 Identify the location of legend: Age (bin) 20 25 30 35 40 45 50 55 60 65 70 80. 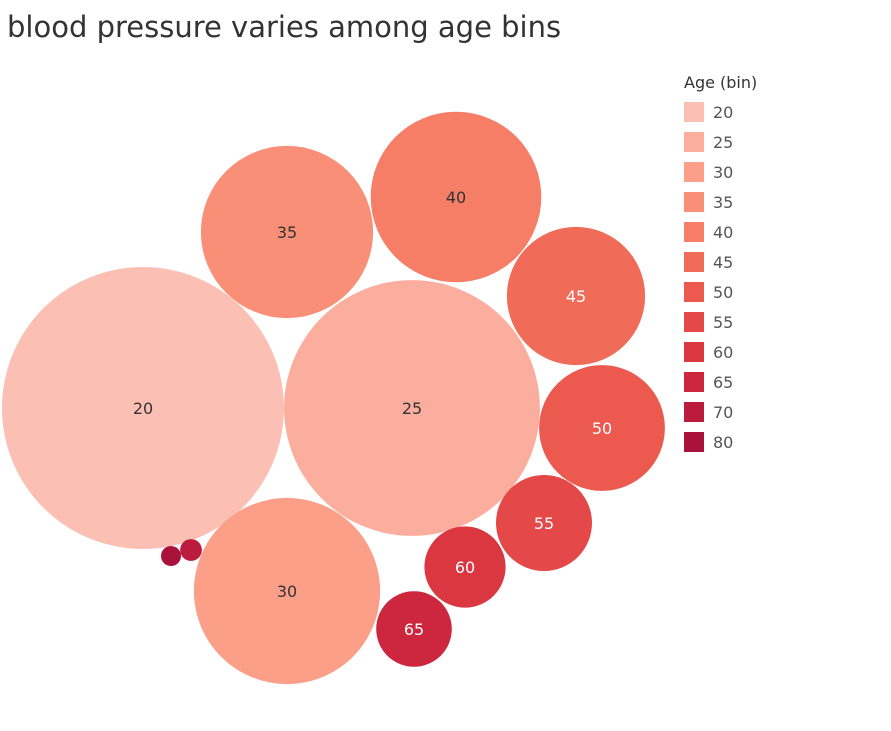
(720, 265).